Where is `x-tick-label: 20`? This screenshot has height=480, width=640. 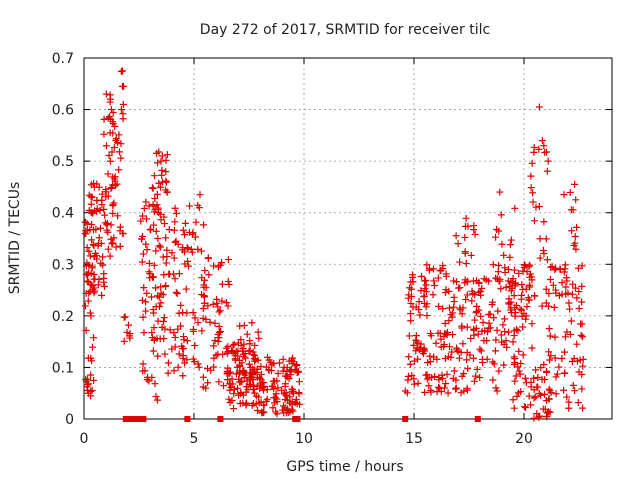 x-tick-label: 20 is located at coordinates (524, 439).